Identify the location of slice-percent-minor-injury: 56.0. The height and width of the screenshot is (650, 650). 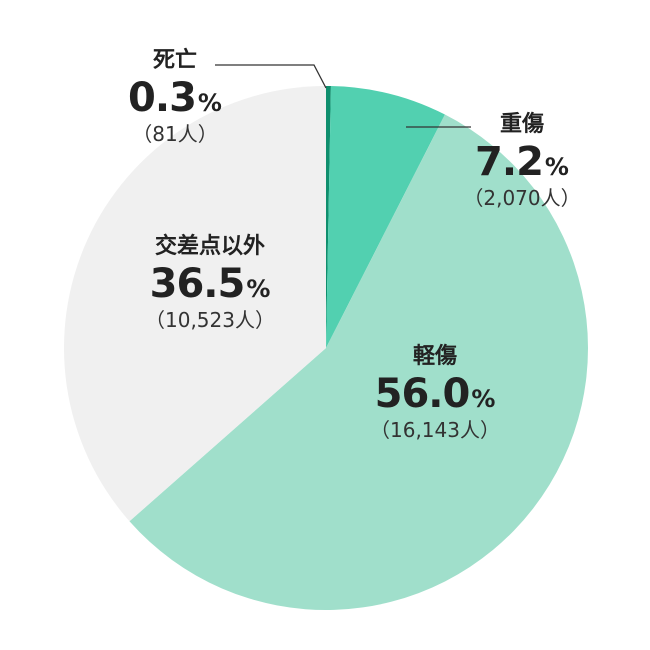
(422, 394).